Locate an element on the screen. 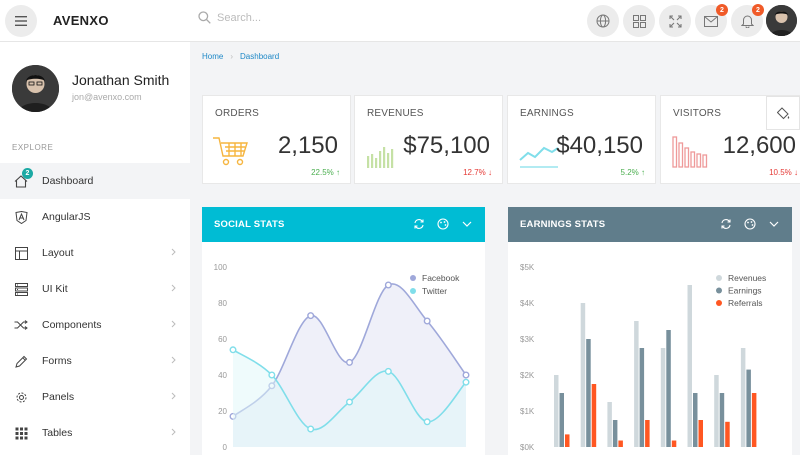  profile-name: Jonathan Smith is located at coordinates (121, 80).